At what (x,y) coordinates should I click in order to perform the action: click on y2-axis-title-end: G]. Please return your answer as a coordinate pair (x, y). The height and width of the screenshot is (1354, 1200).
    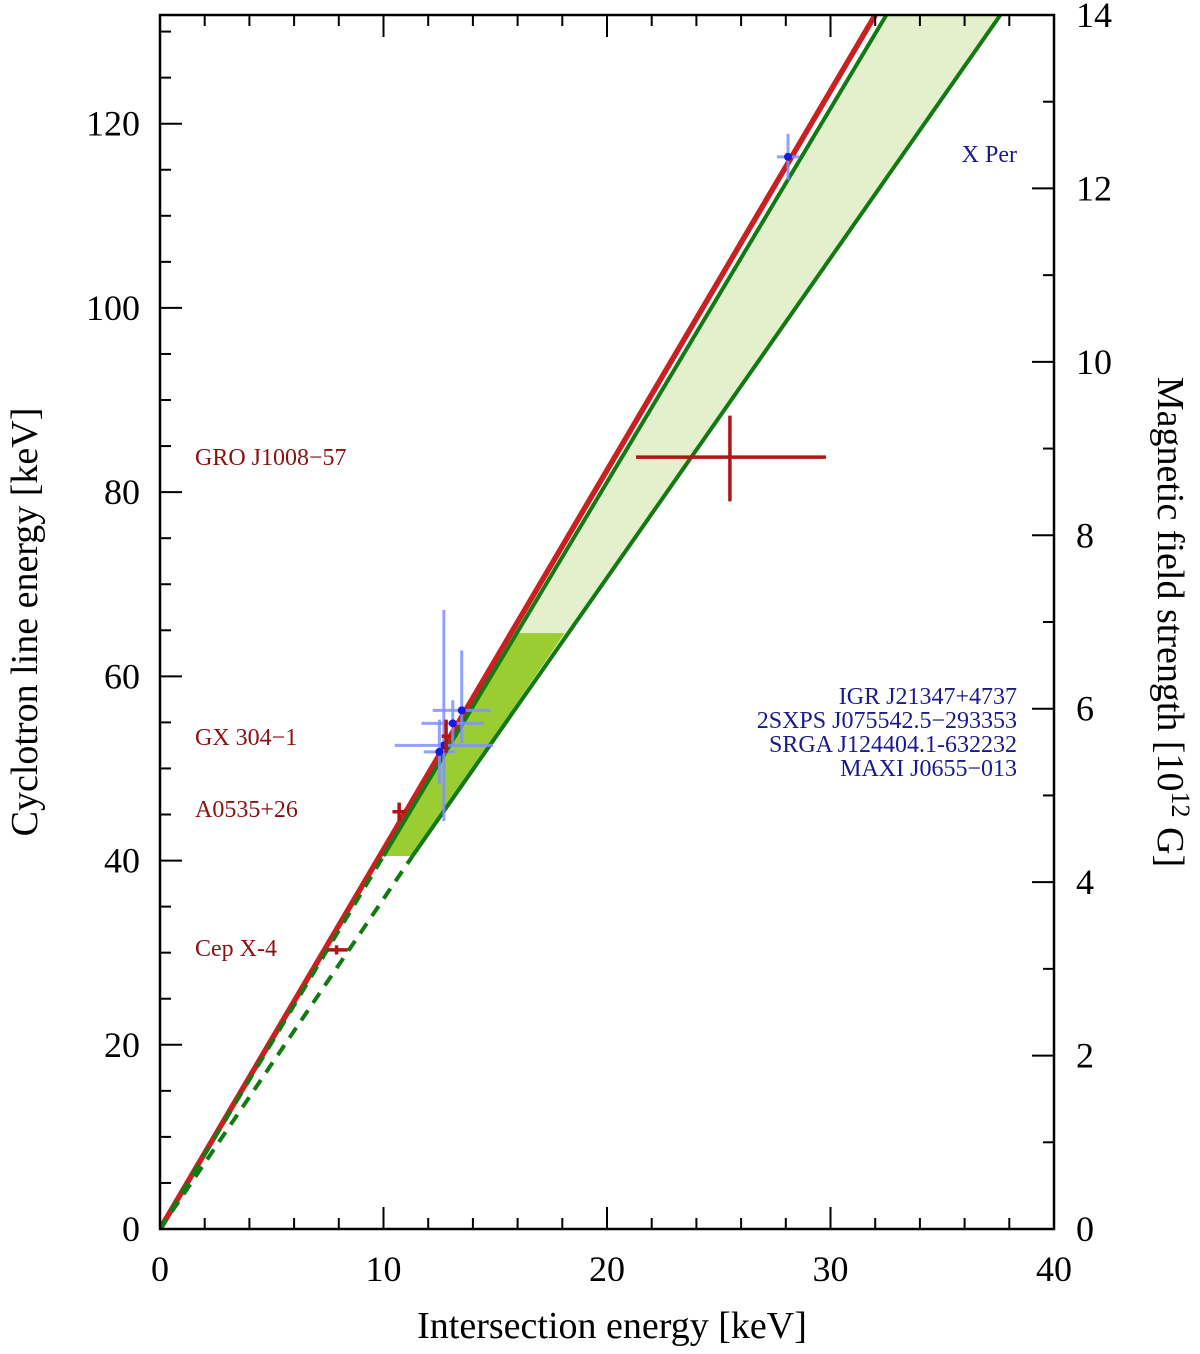
    Looking at the image, I should click on (1170, 843).